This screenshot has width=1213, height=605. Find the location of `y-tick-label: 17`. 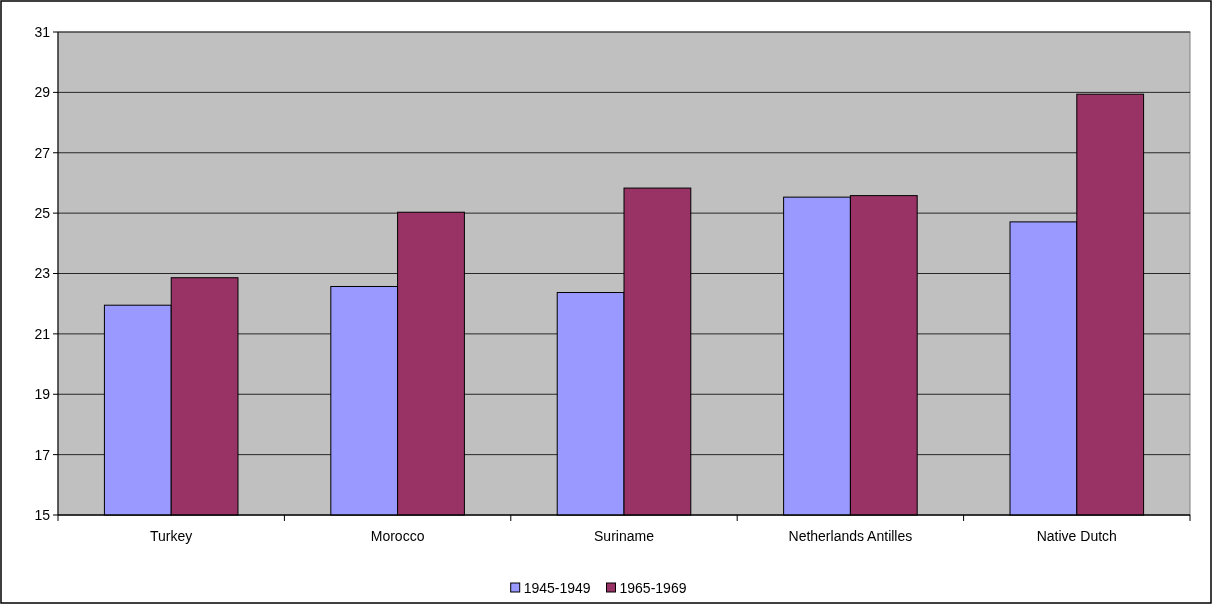

y-tick-label: 17 is located at coordinates (42, 454).